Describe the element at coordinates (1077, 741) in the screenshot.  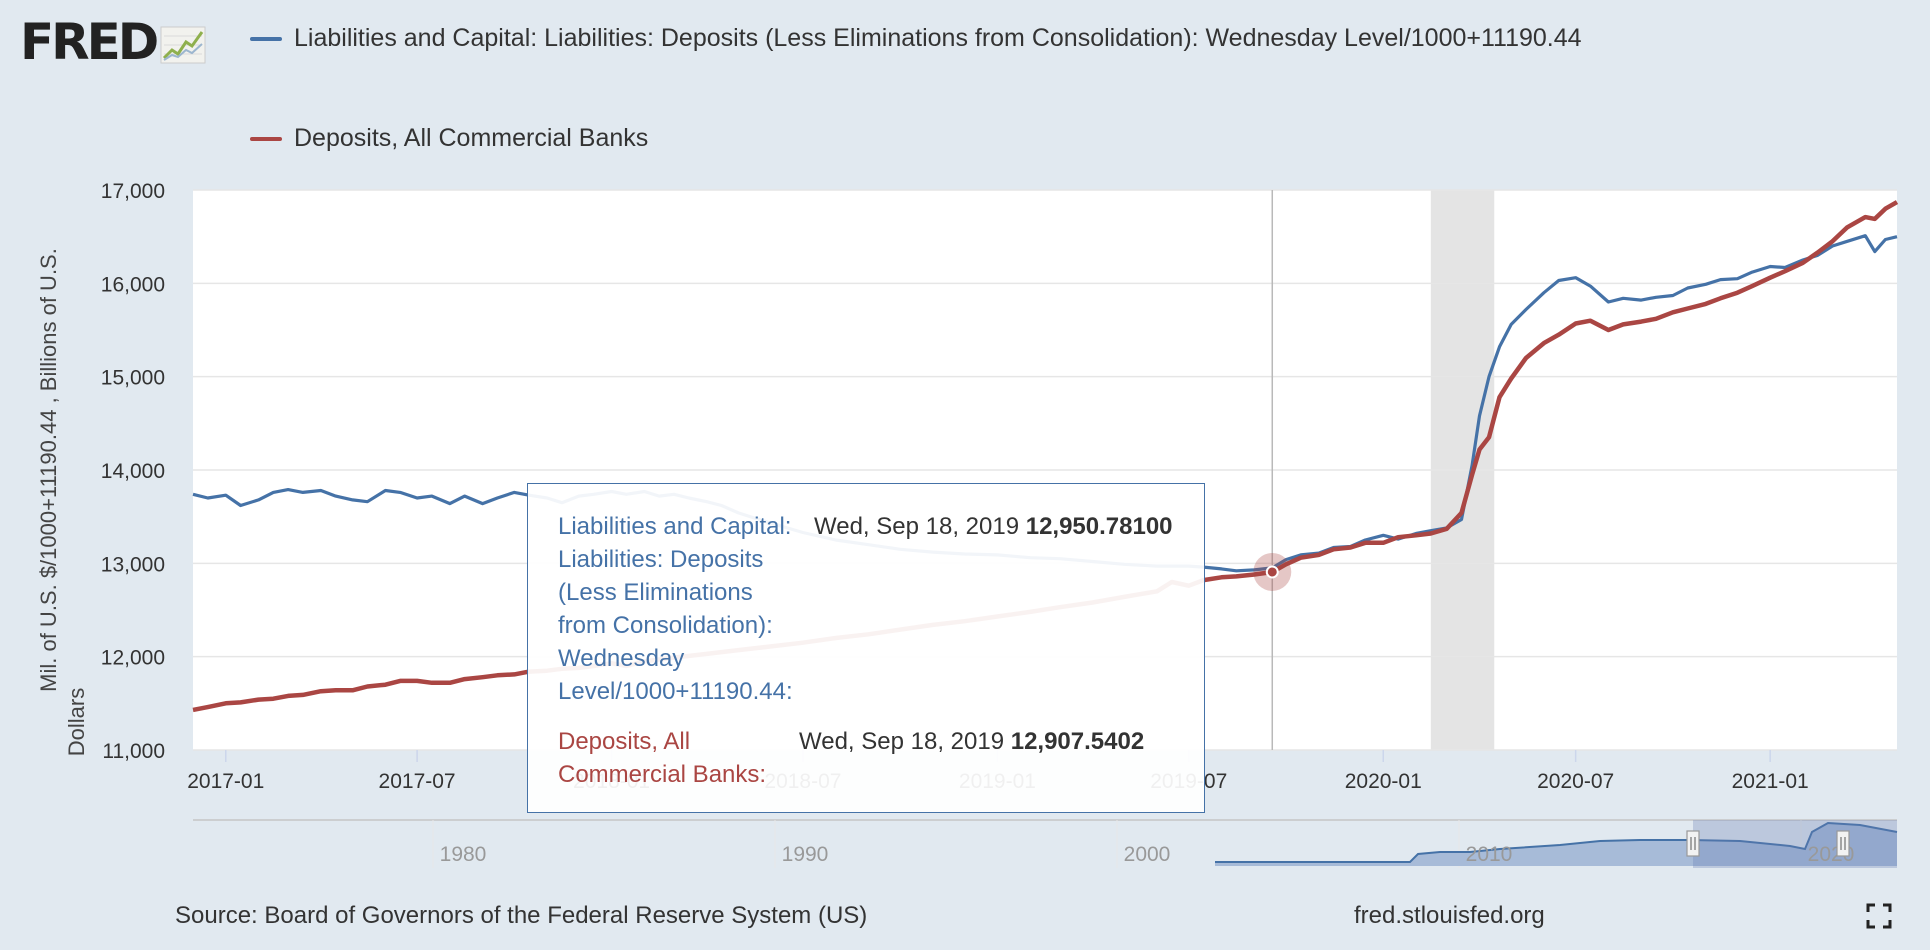
I see `tooltip-series2-value: 12,907.5402` at that location.